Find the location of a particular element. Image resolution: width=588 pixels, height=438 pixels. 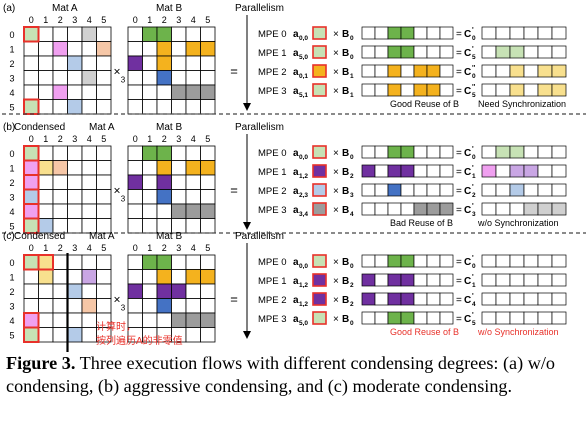

mat-a-row-label: 2 is located at coordinates (11, 183).